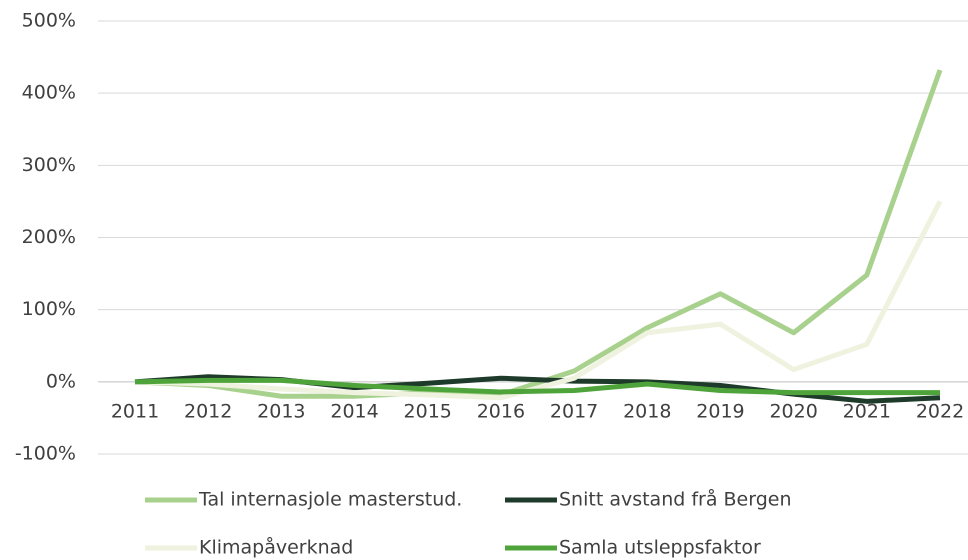 This screenshot has width=968, height=560. What do you see at coordinates (45, 454) in the screenshot?
I see `y-tick-label: -100%` at bounding box center [45, 454].